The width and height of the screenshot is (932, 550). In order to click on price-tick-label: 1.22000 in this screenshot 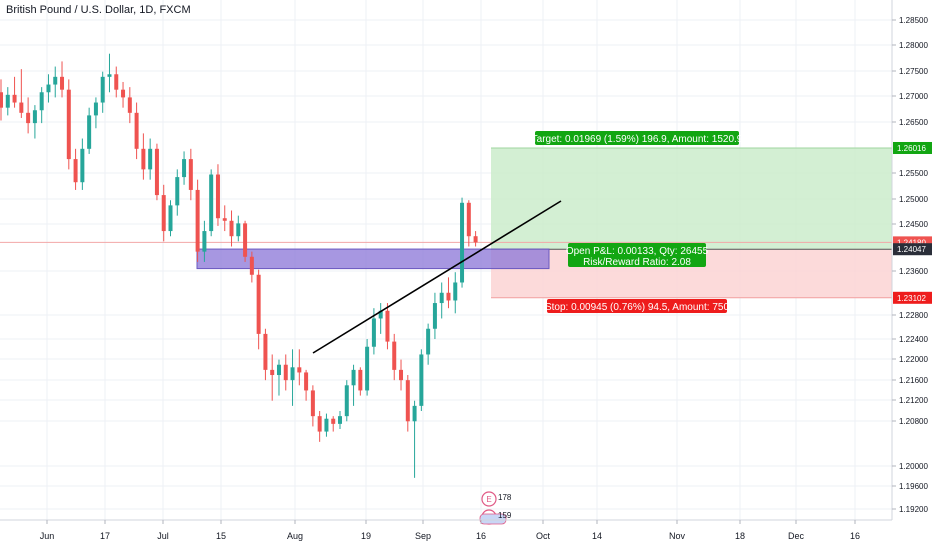, I will do `click(913, 359)`.